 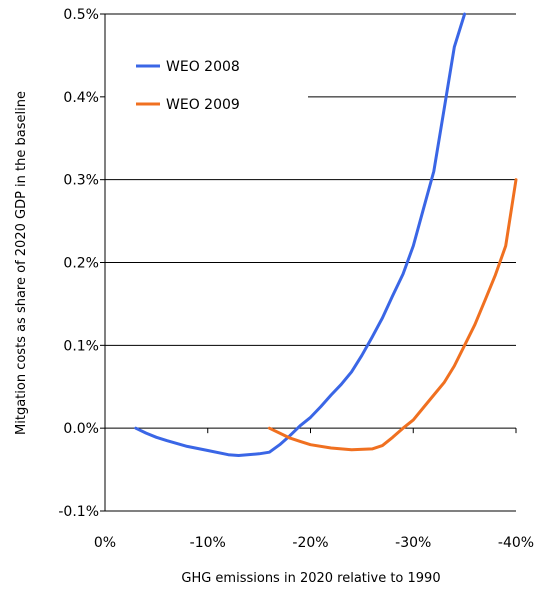 I want to click on y-tick-label: 0.1%, so click(x=81, y=346).